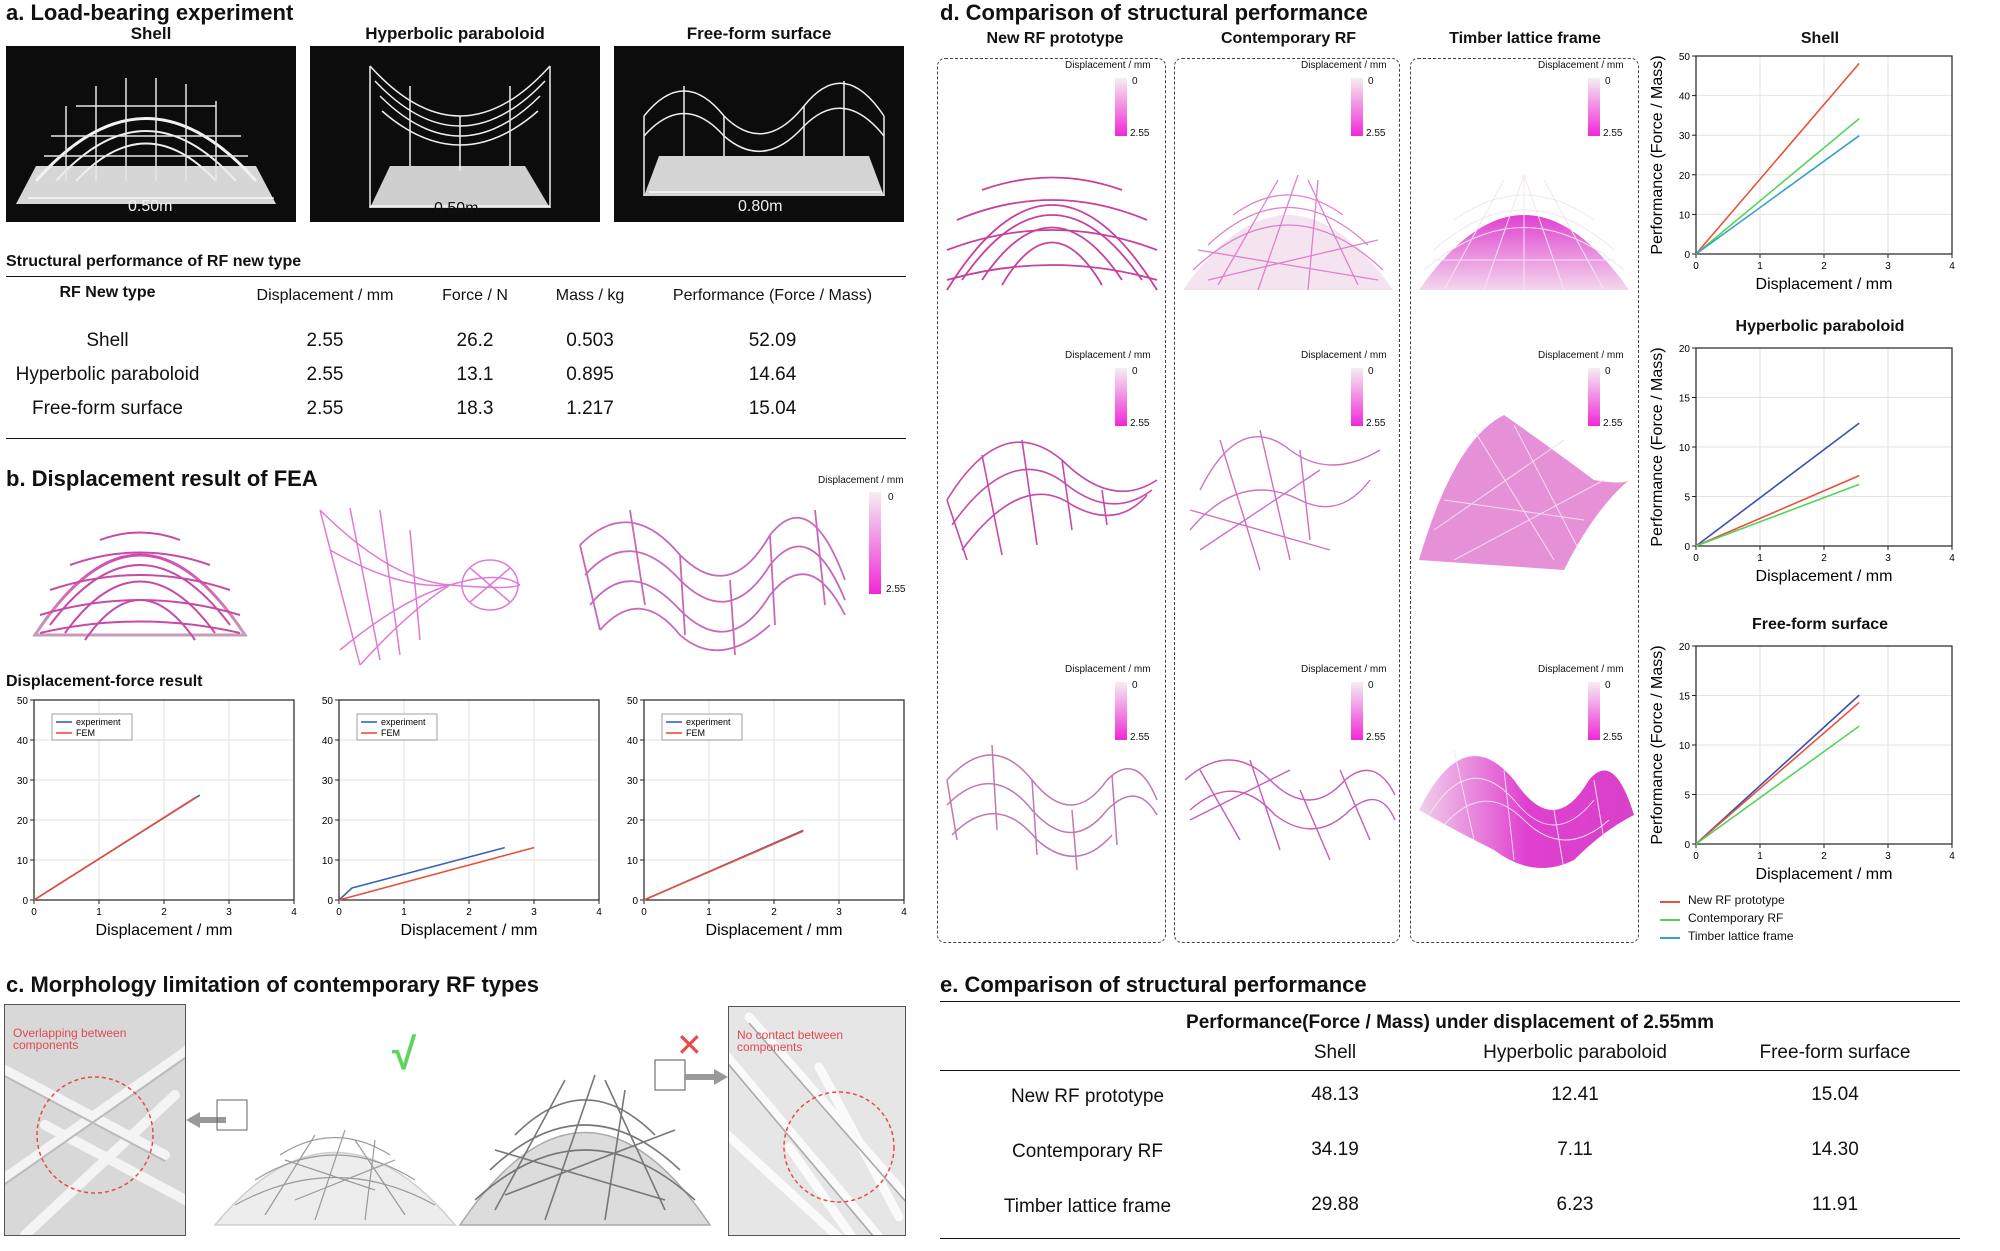  What do you see at coordinates (1687, 498) in the screenshot?
I see `y-tick-label: 5` at bounding box center [1687, 498].